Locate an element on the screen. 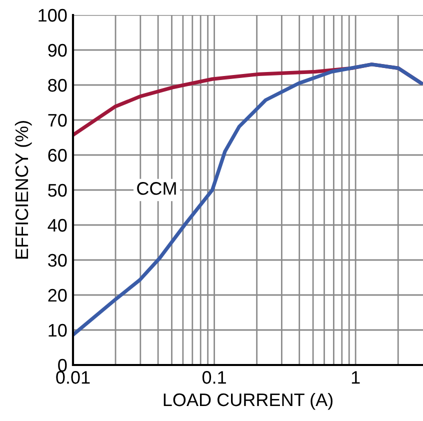 This screenshot has height=421, width=423. y-tick-label: 80 is located at coordinates (57, 85).